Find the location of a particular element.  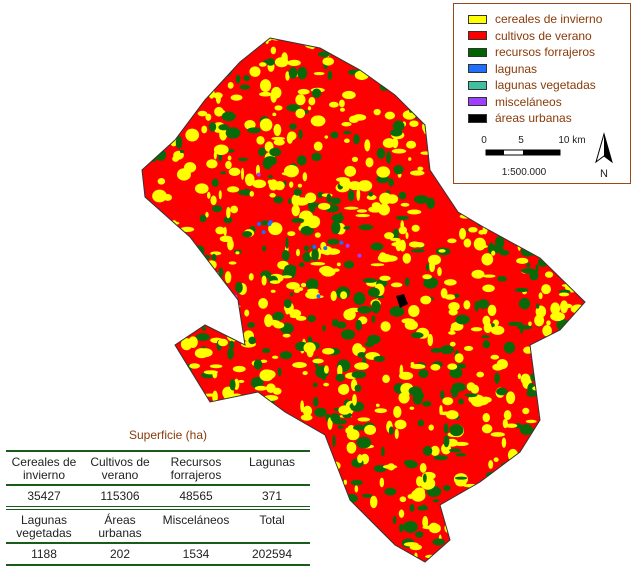

value-cell: 1188 is located at coordinates (44, 554).